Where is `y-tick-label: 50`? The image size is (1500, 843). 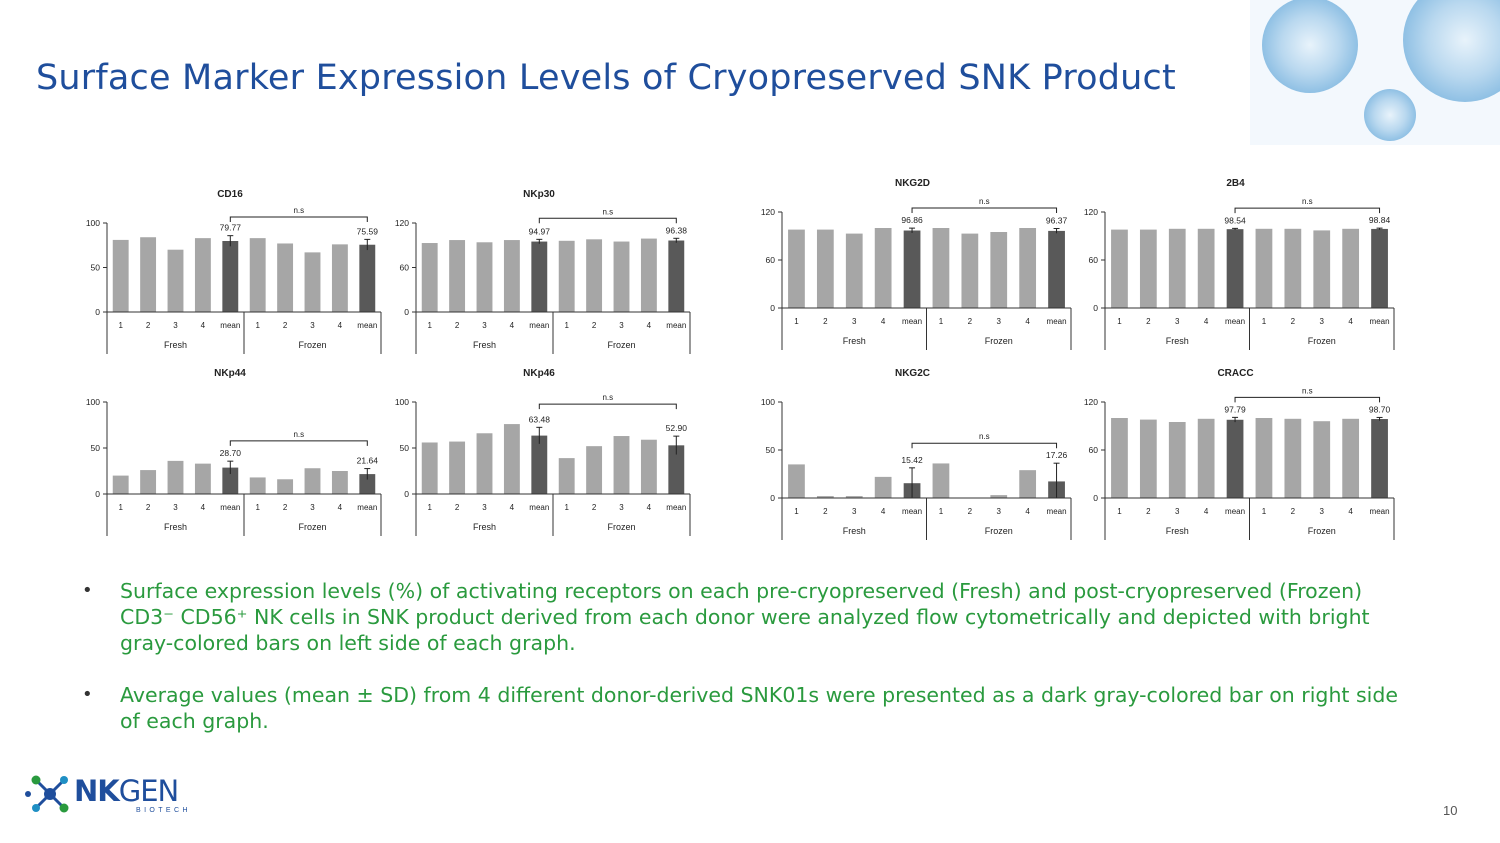
y-tick-label: 50 is located at coordinates (96, 268).